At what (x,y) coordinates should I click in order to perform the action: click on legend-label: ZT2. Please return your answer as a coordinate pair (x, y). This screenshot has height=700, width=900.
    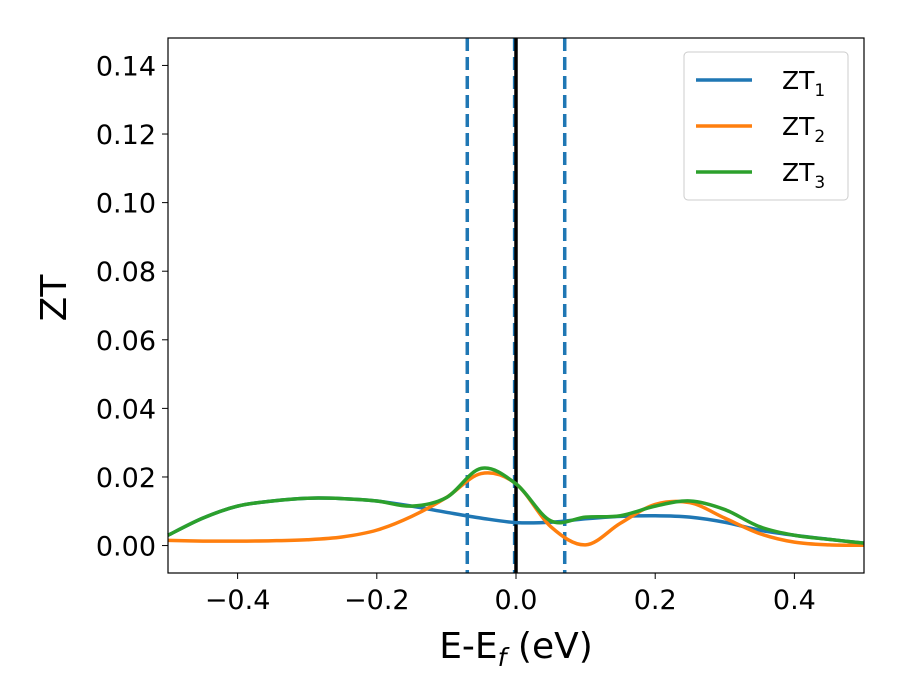
    Looking at the image, I should click on (803, 129).